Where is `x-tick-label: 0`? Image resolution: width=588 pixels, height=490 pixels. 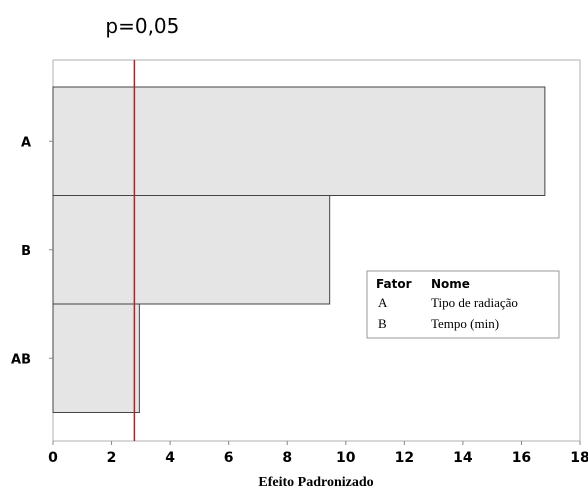 x-tick-label: 0 is located at coordinates (53, 458).